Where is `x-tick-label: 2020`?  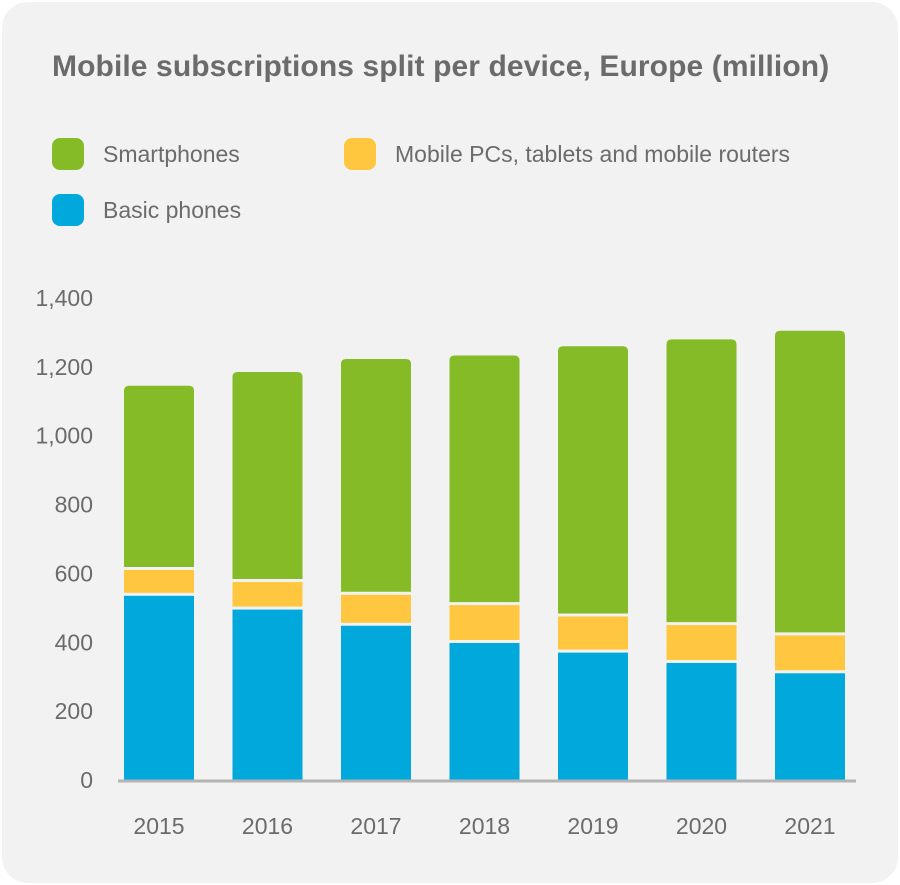
x-tick-label: 2020 is located at coordinates (701, 826).